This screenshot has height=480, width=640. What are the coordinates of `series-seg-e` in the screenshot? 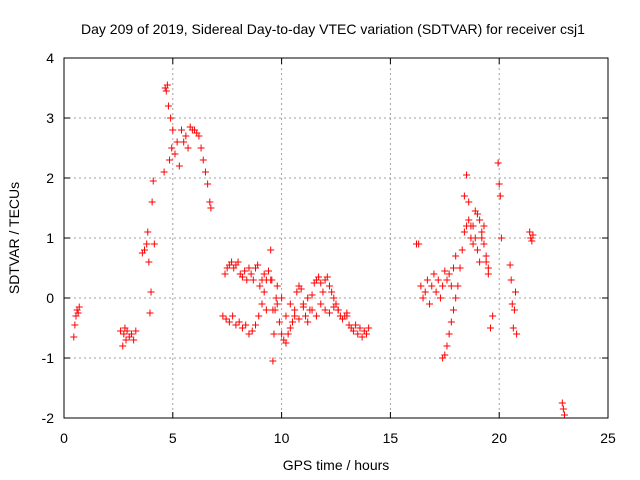 It's located at (248, 274).